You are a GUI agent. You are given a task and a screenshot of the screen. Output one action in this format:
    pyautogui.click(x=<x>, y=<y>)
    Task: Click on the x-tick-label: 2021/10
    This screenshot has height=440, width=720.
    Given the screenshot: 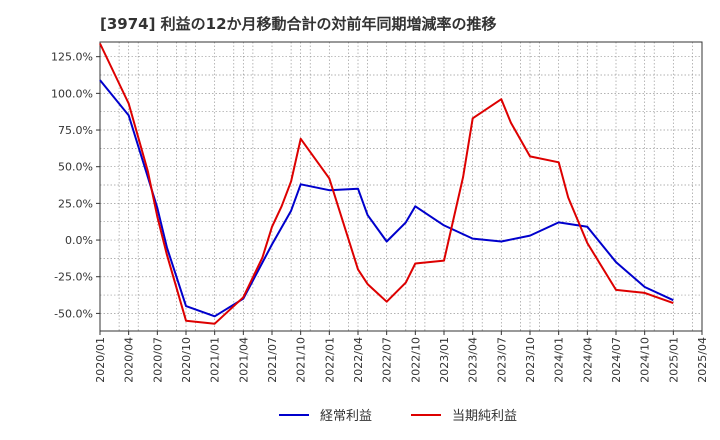 What is the action you would take?
    pyautogui.click(x=301, y=360)
    